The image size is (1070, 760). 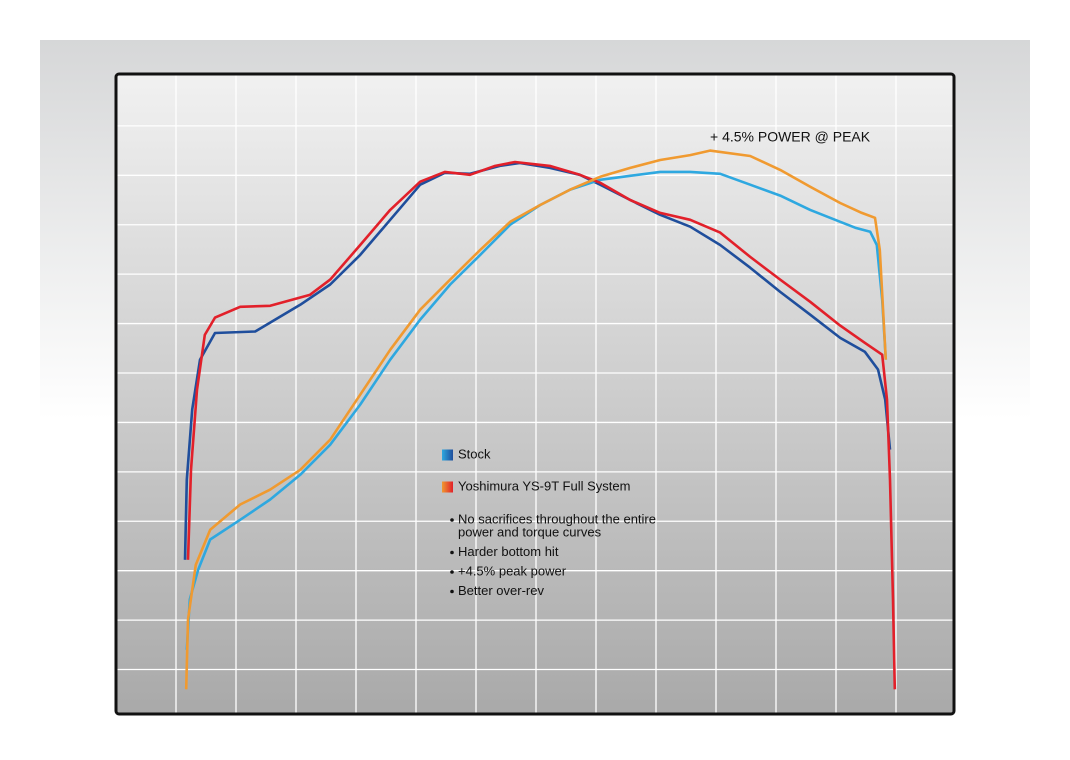 What do you see at coordinates (508, 551) in the screenshot?
I see `note-text: Harder bottom hit` at bounding box center [508, 551].